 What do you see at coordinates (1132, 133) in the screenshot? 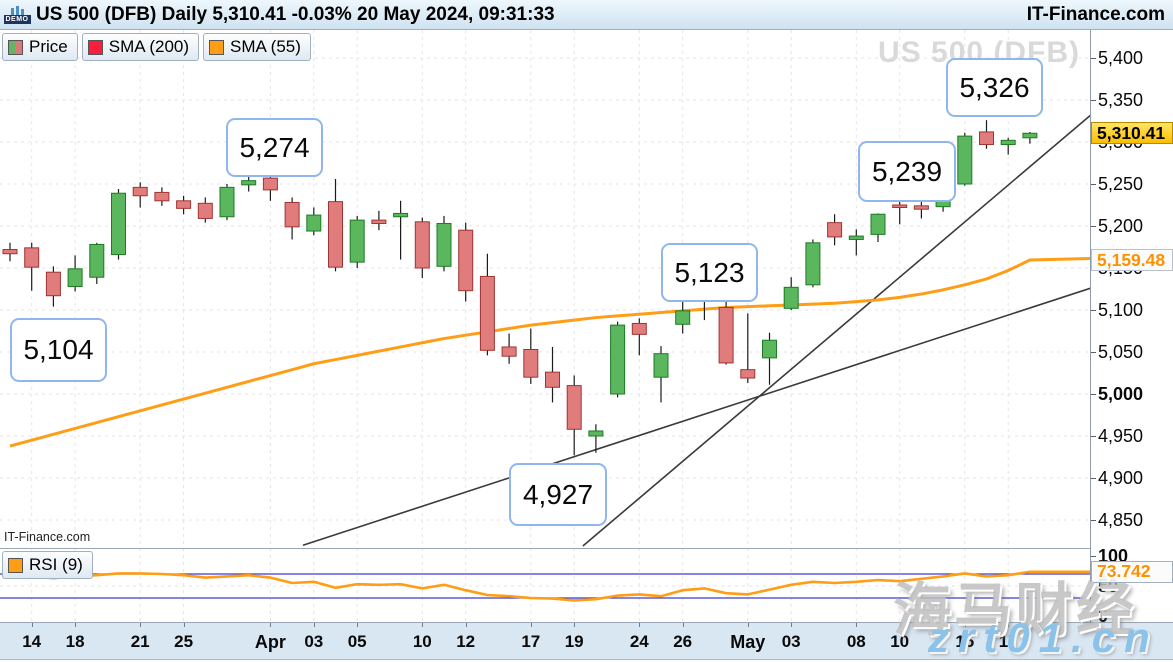
I see `last-price-tag: 5,310.41` at bounding box center [1132, 133].